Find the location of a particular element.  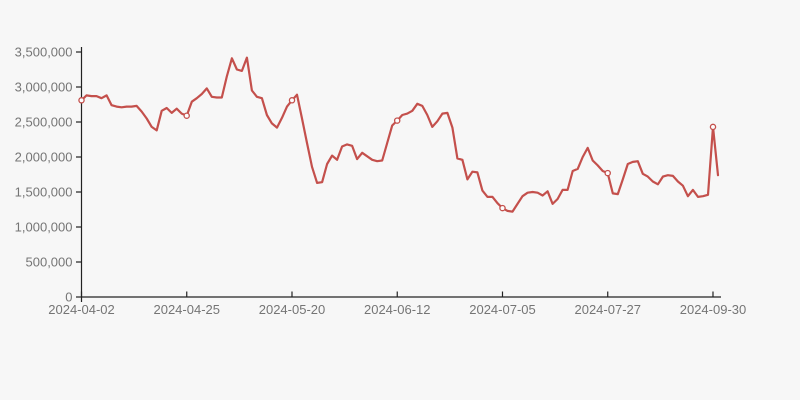

y-tick-label: 500,000 is located at coordinates (49, 262).